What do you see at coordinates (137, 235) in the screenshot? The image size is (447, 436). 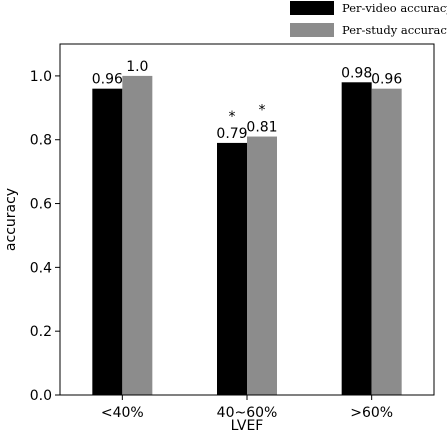 I see `bar-per-study-accuracy-lt40pct` at bounding box center [137, 235].